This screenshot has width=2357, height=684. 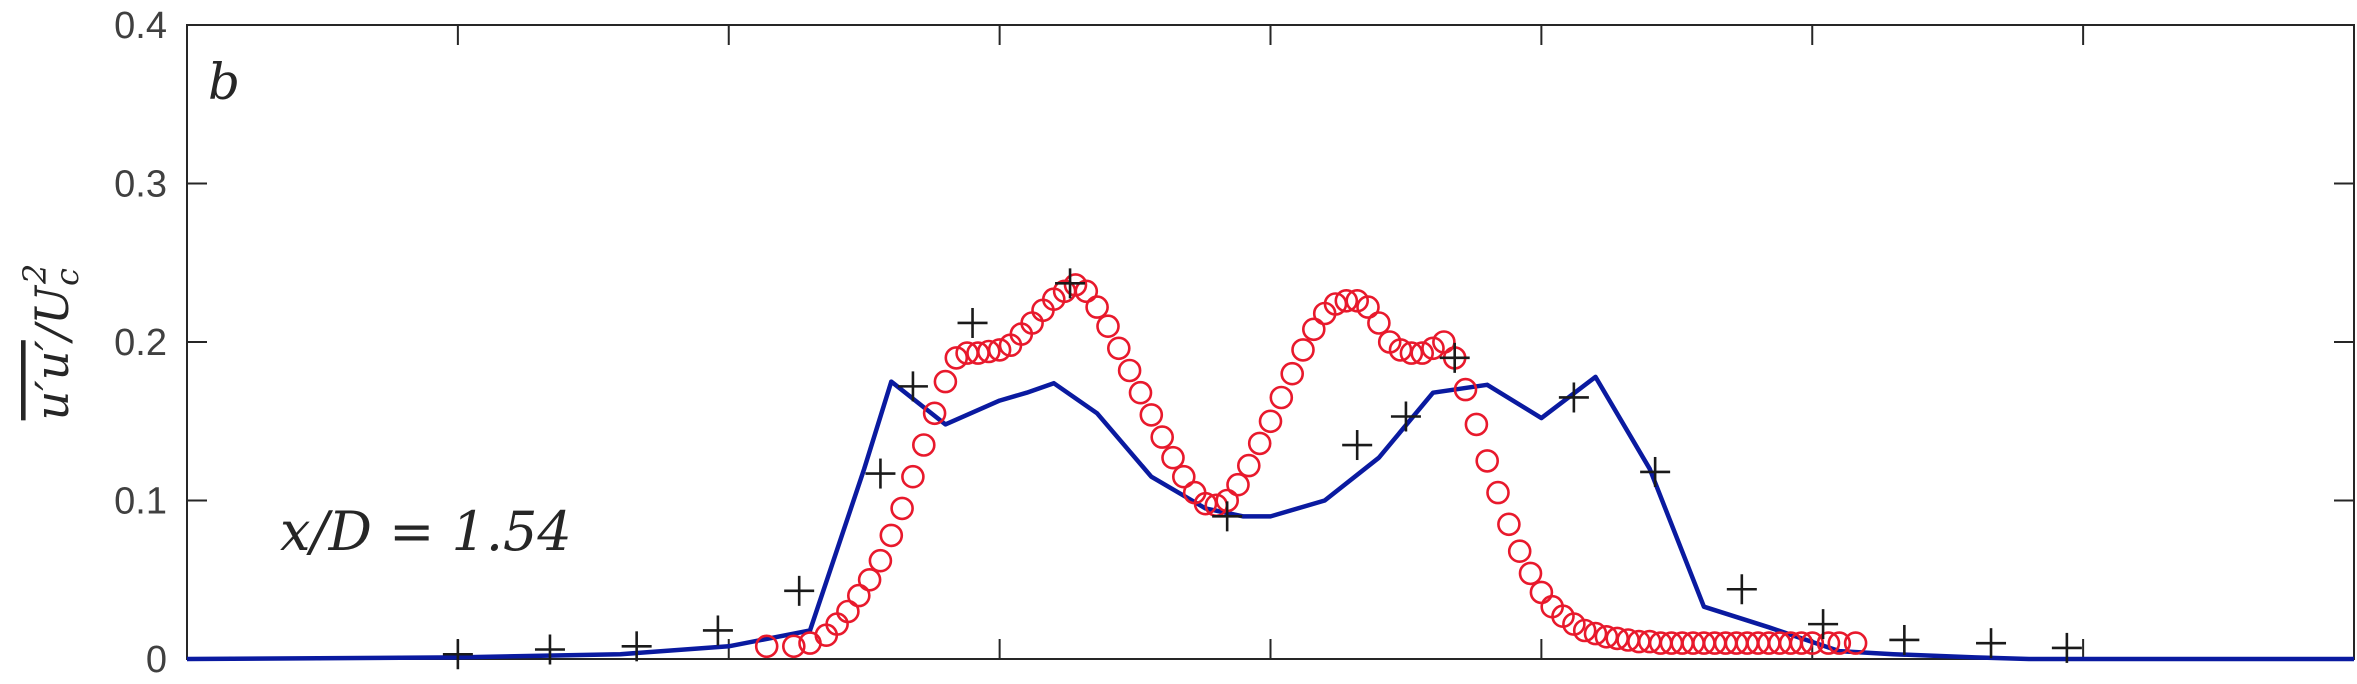 What do you see at coordinates (156, 660) in the screenshot?
I see `y-tick-label-0: 0` at bounding box center [156, 660].